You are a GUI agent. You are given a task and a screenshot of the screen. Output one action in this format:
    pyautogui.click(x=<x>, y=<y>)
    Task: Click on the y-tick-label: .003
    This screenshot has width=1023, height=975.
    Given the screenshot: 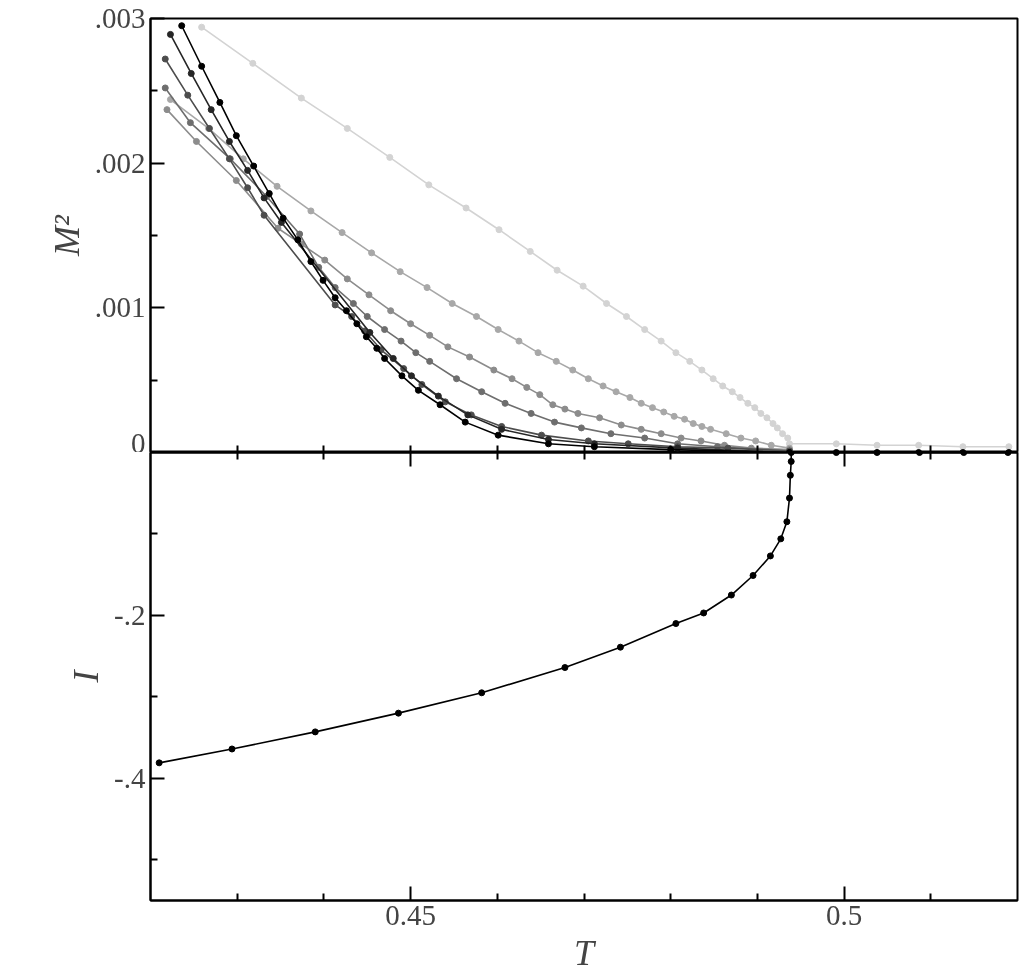 What is the action you would take?
    pyautogui.click(x=120, y=18)
    